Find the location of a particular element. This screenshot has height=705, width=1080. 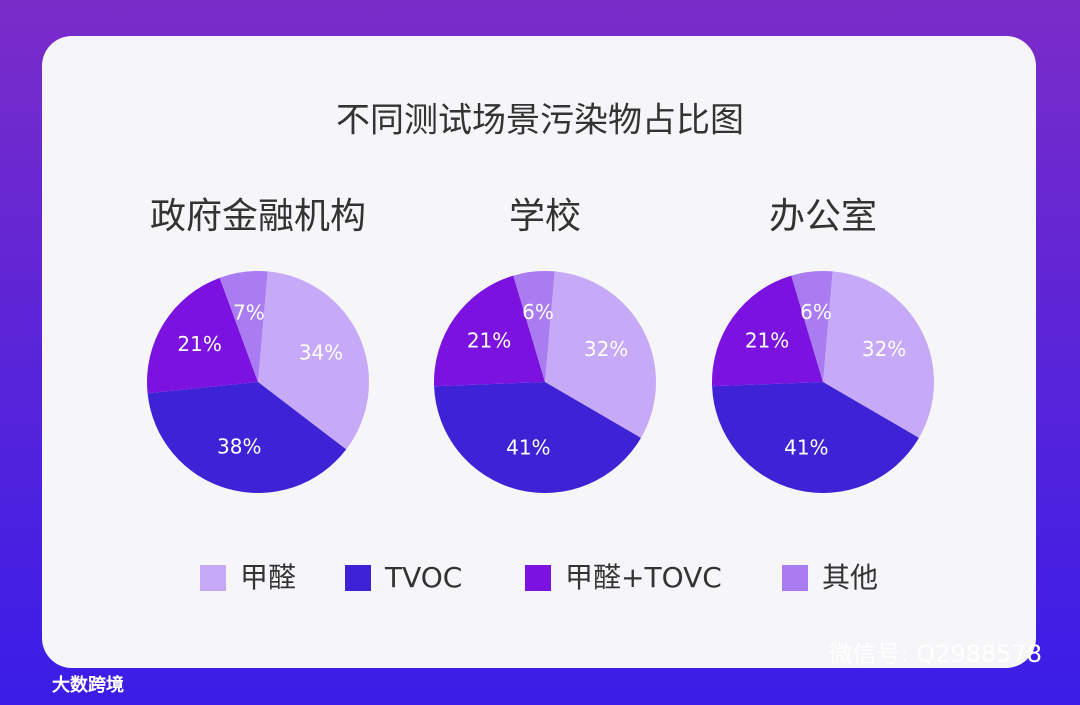

data-label: 34% is located at coordinates (321, 353).